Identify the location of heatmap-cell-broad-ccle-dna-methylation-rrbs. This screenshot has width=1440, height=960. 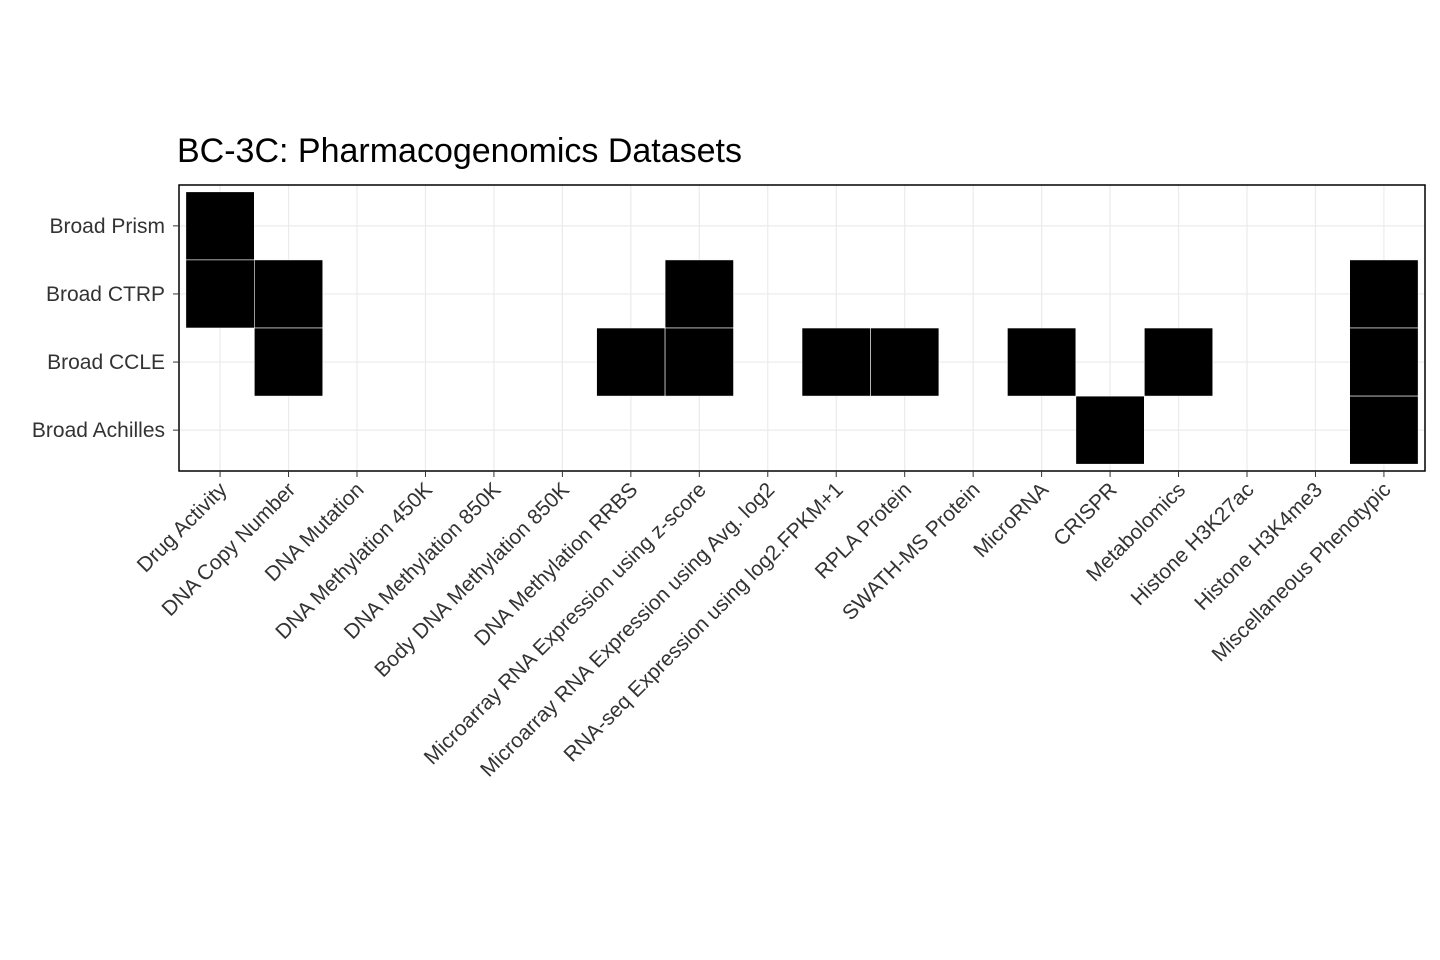
(631, 362).